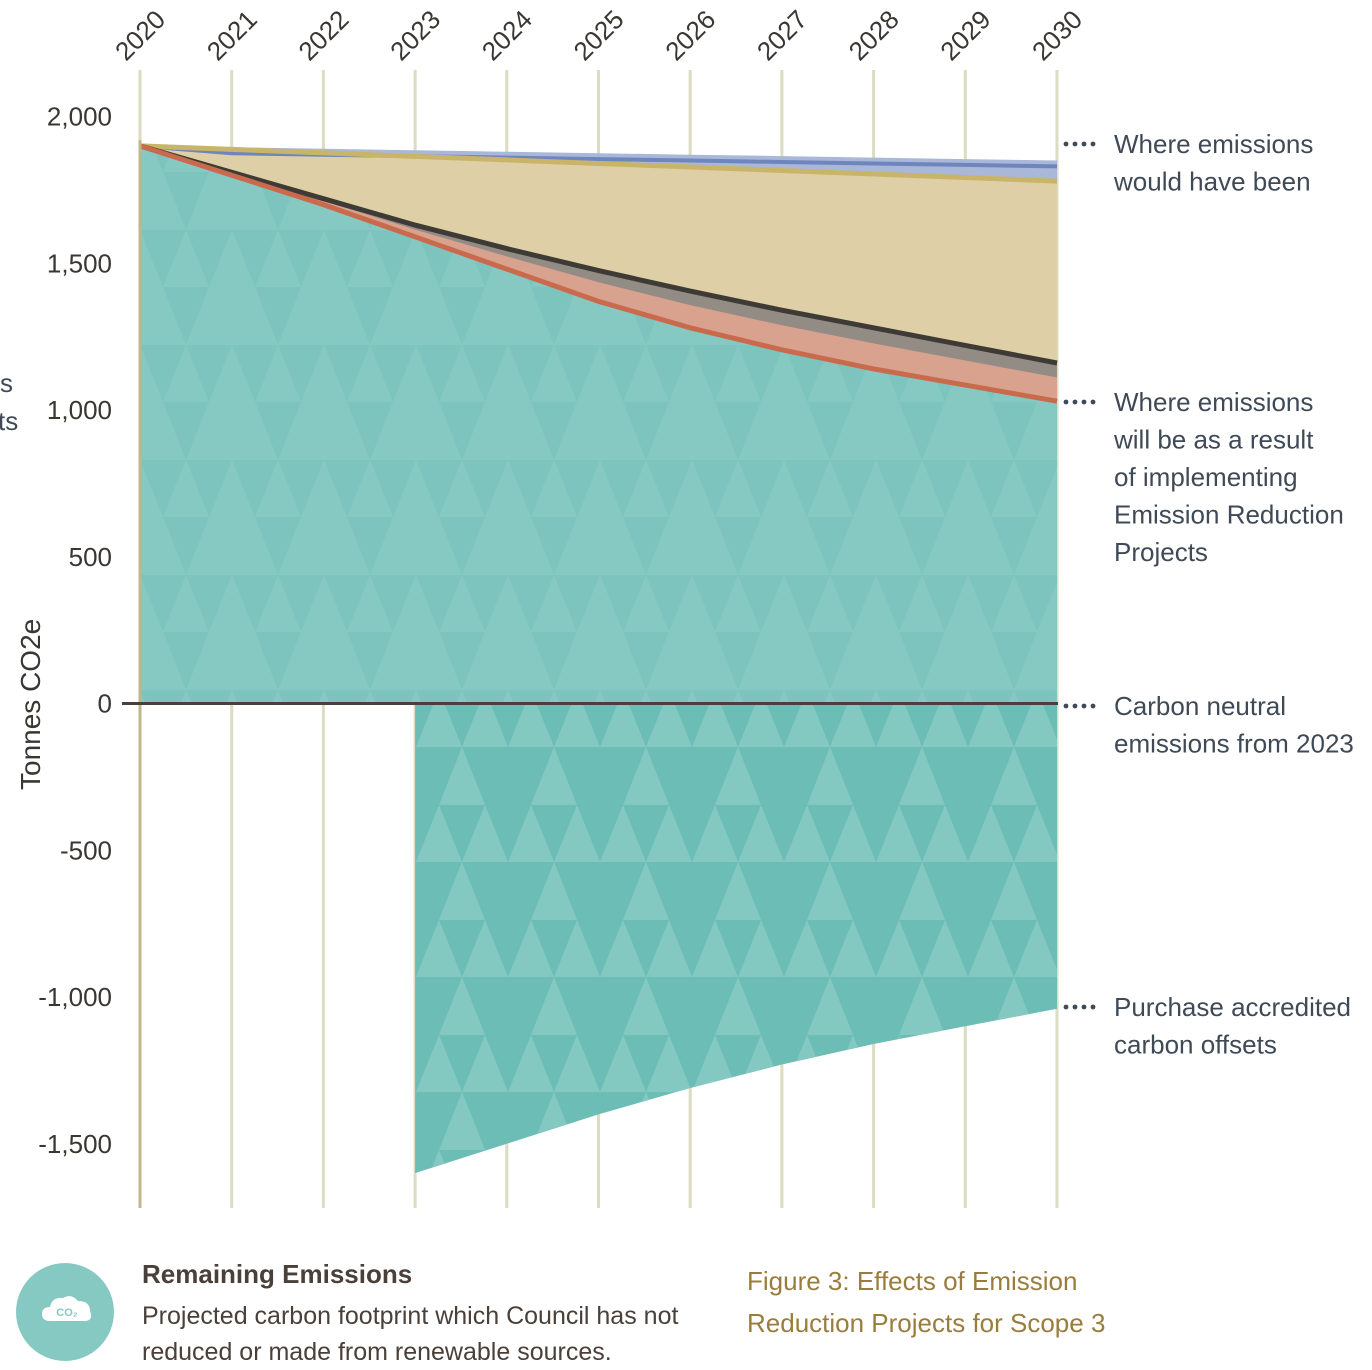 The width and height of the screenshot is (1372, 1370). I want to click on clipped-text-fragment: s, so click(6, 383).